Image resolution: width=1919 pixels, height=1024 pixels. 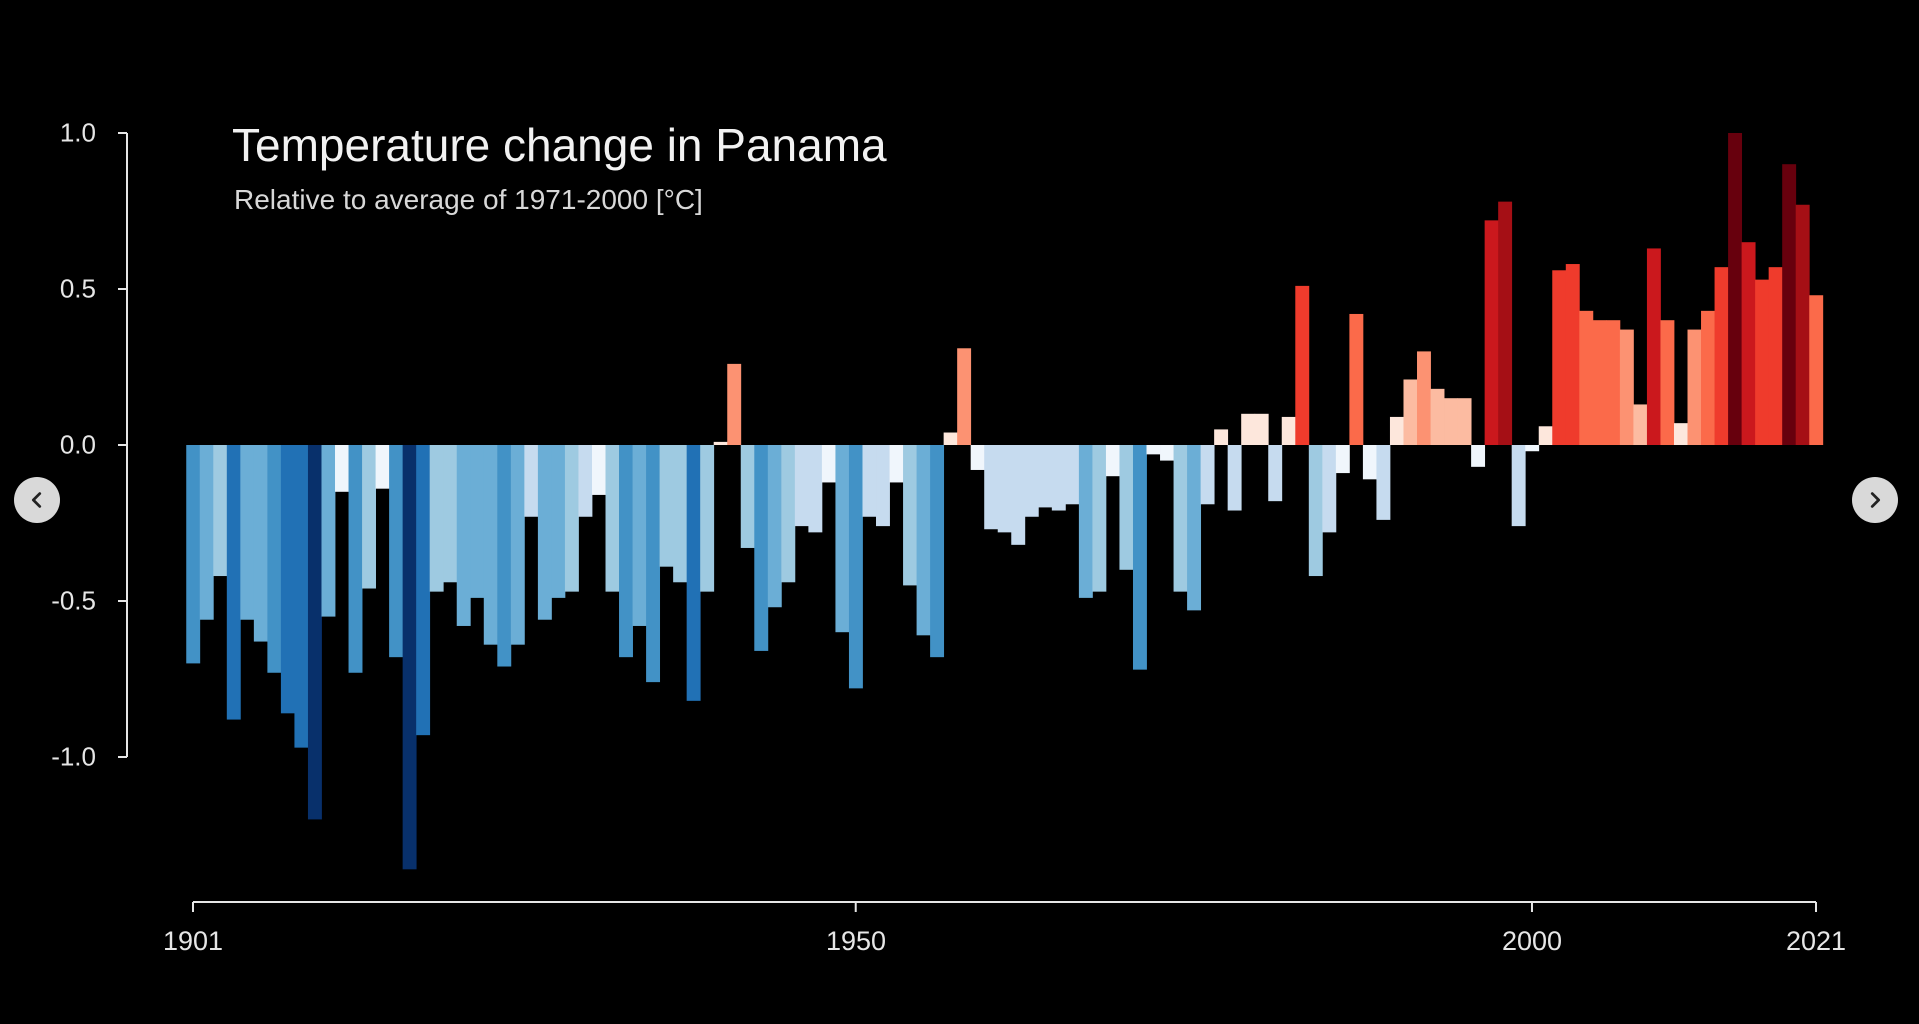 What do you see at coordinates (1816, 941) in the screenshot?
I see `x-tick-label: 2021` at bounding box center [1816, 941].